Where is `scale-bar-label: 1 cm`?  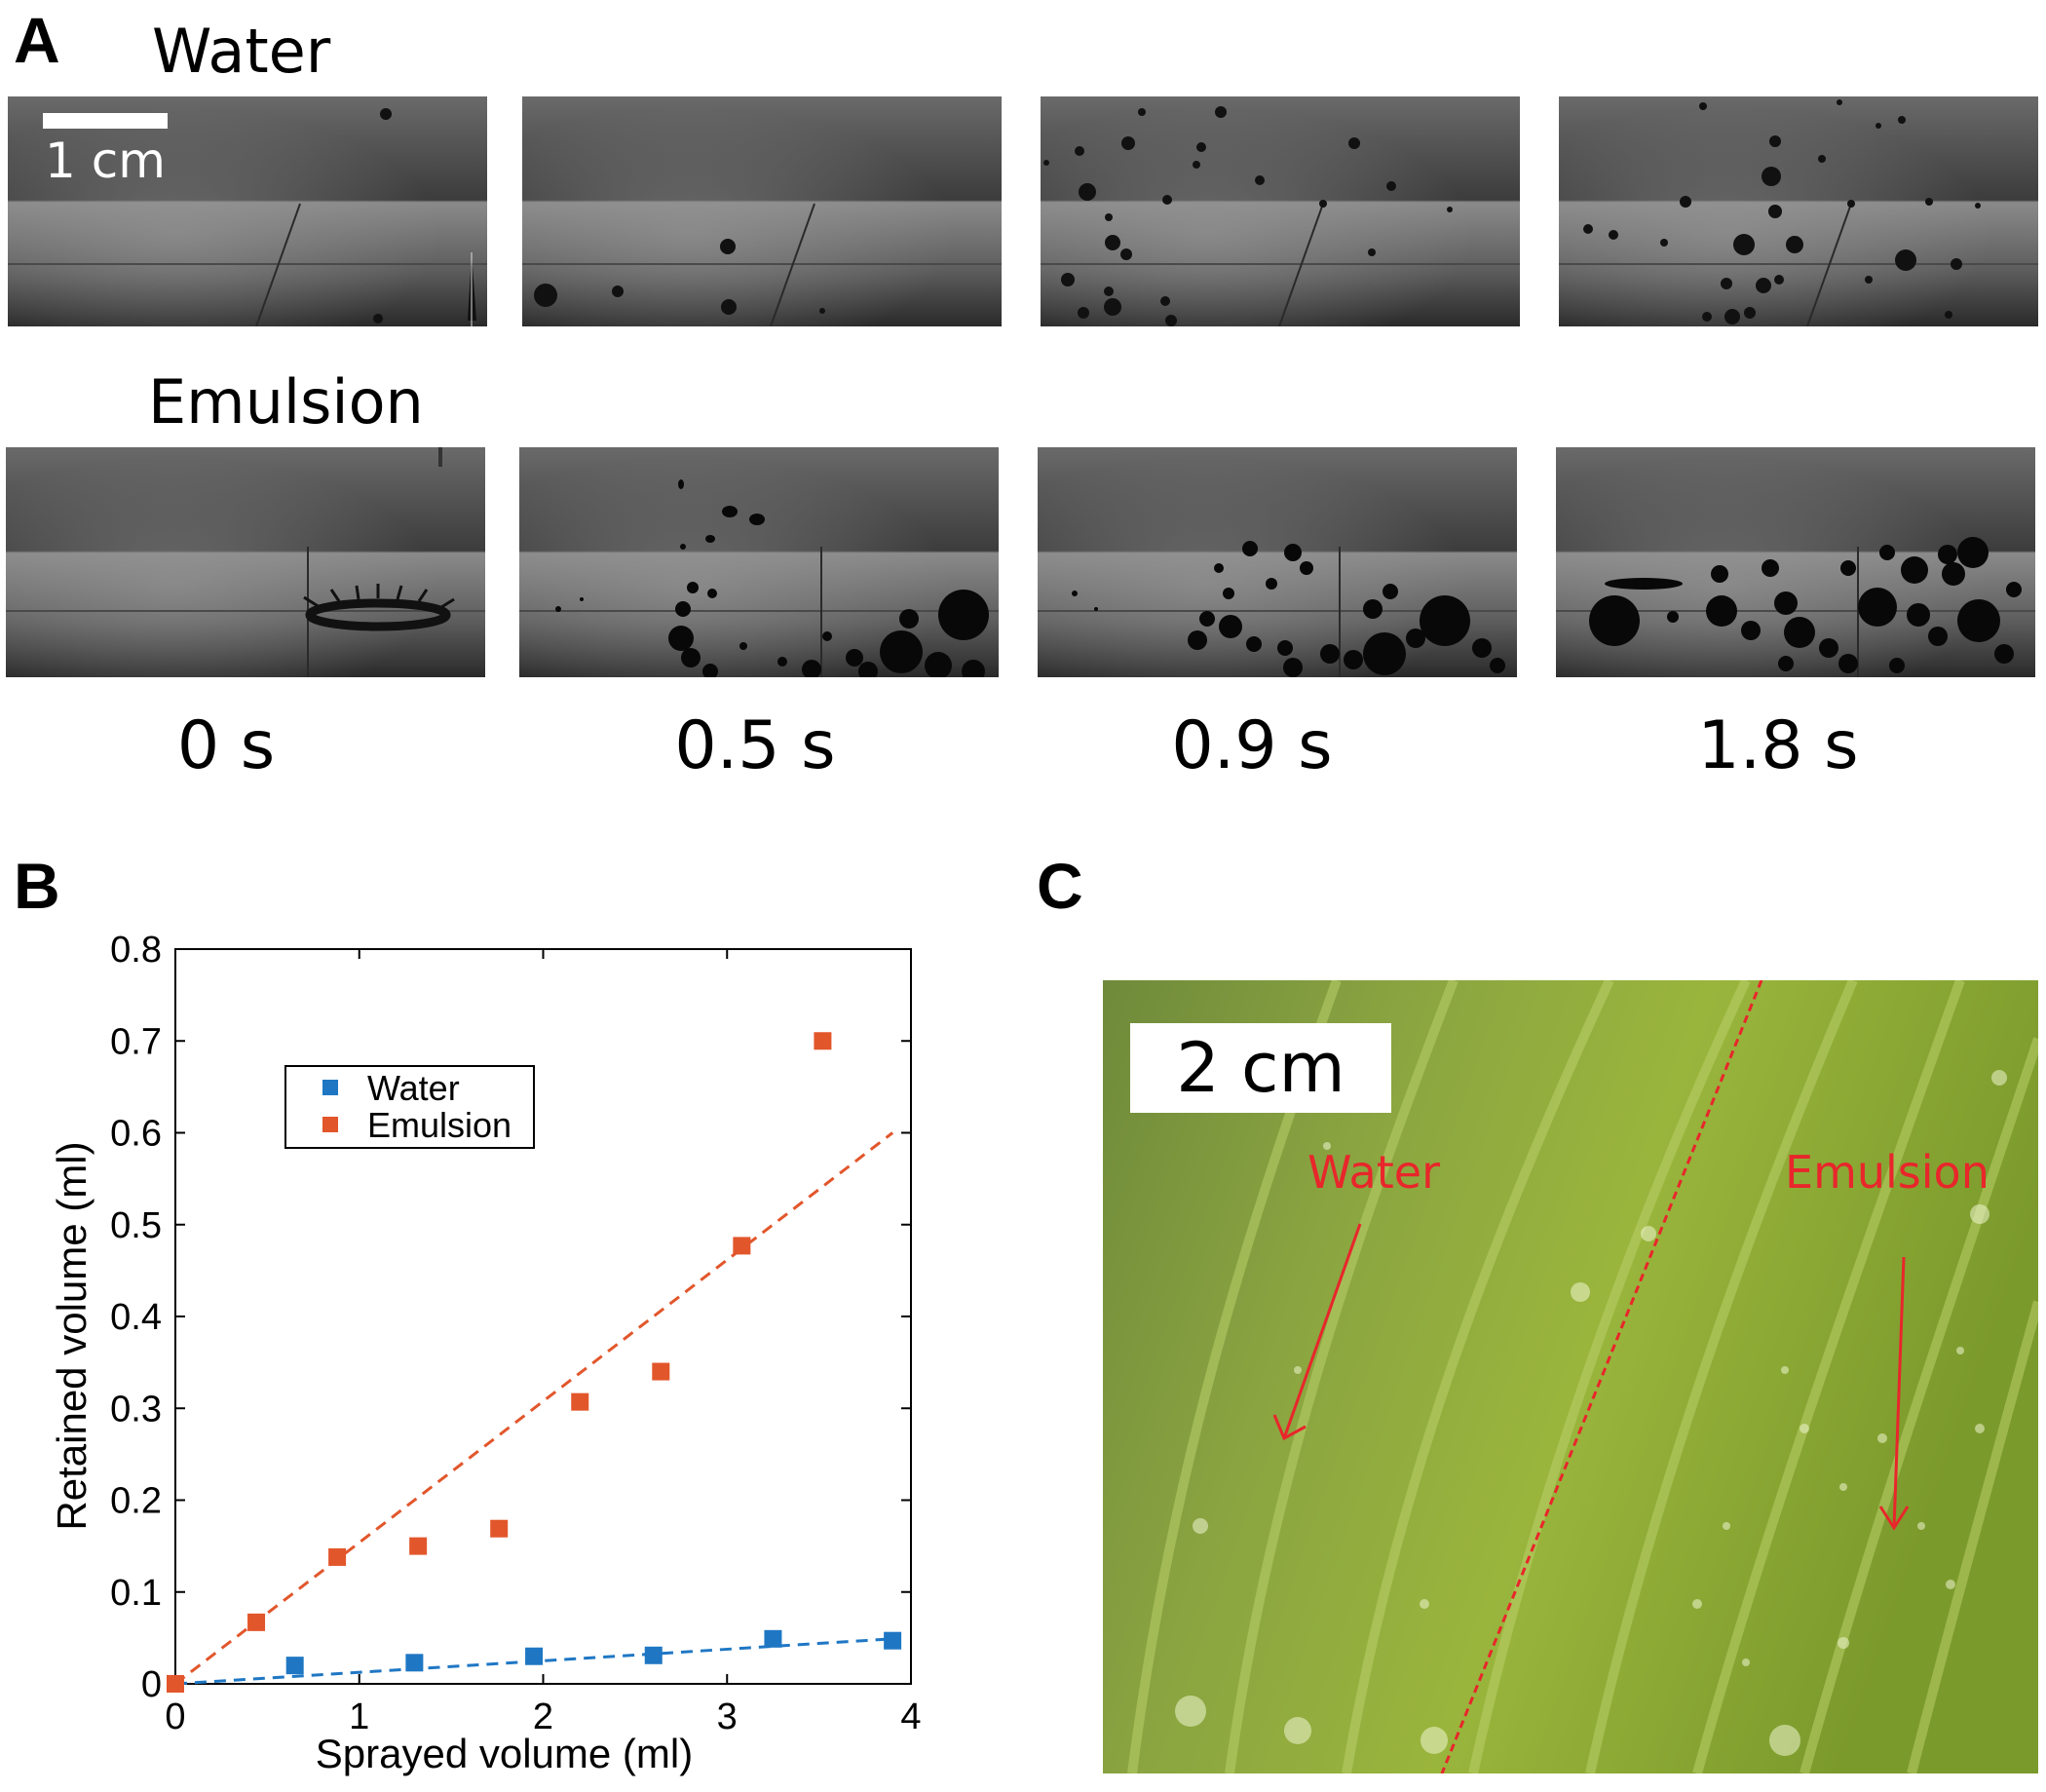 scale-bar-label: 1 cm is located at coordinates (105, 161).